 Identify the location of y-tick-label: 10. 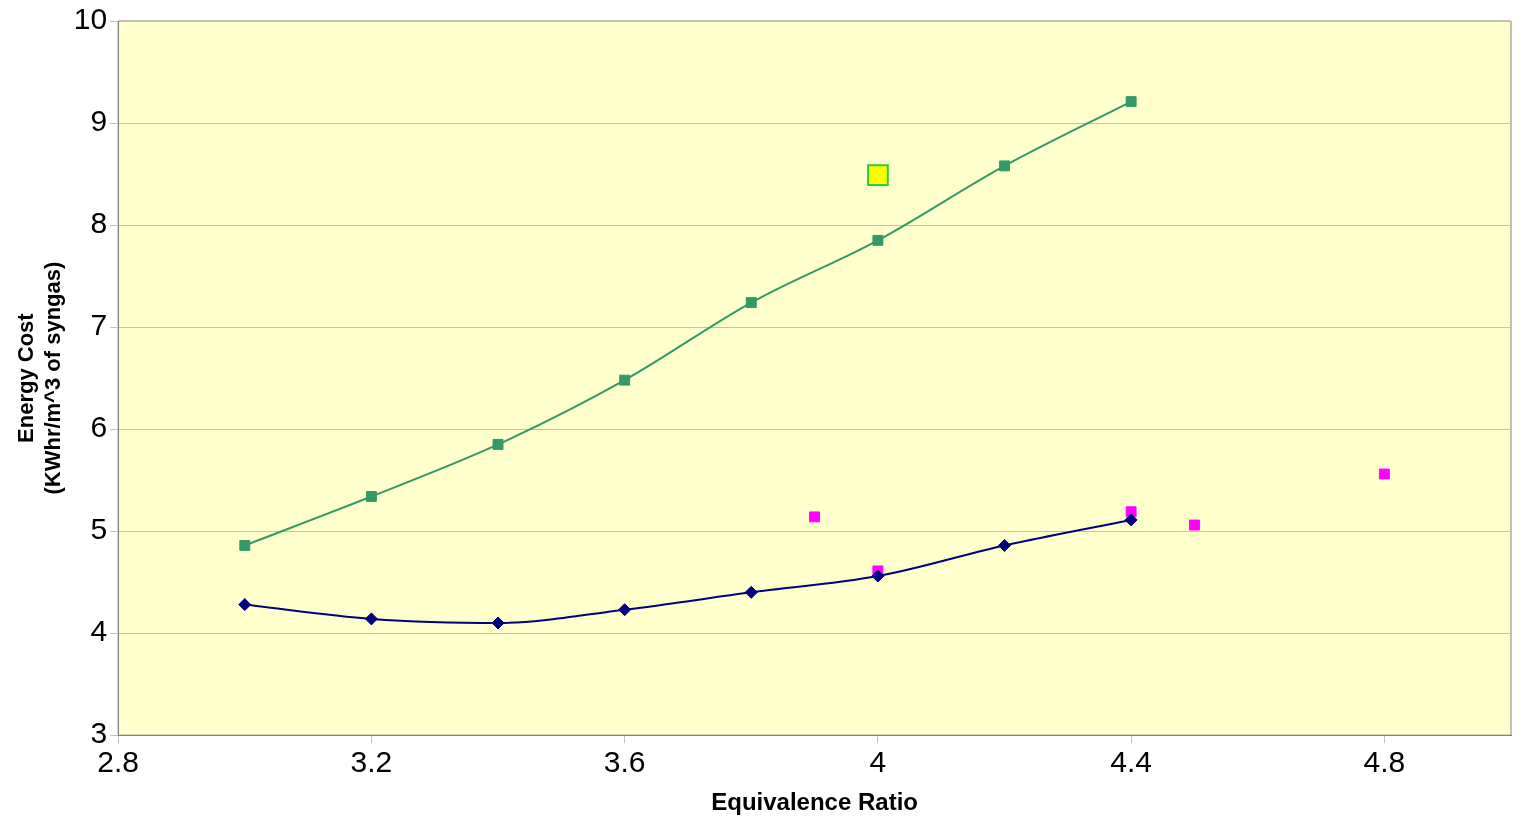
(90, 19).